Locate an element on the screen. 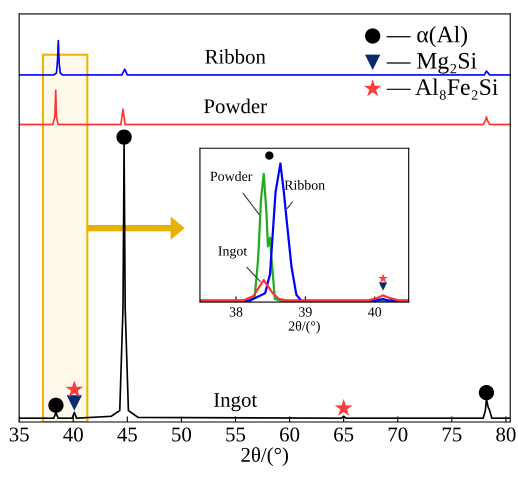 This screenshot has height=479, width=518. legend-label: — α(Al) is located at coordinates (427, 37).